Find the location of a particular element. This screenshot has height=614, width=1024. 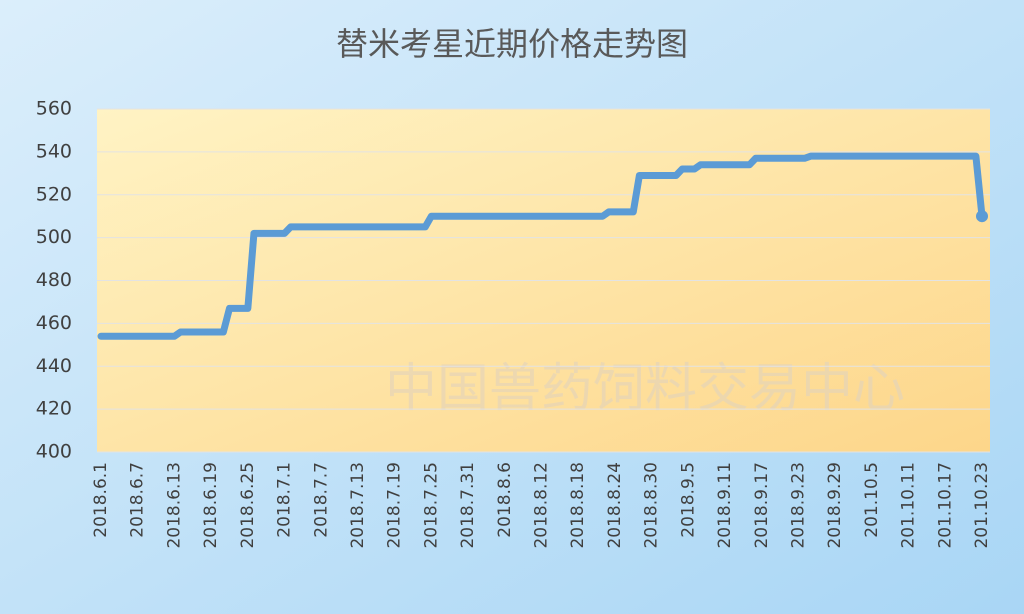

x-tick-label: 2018.6.1 is located at coordinates (101, 500).